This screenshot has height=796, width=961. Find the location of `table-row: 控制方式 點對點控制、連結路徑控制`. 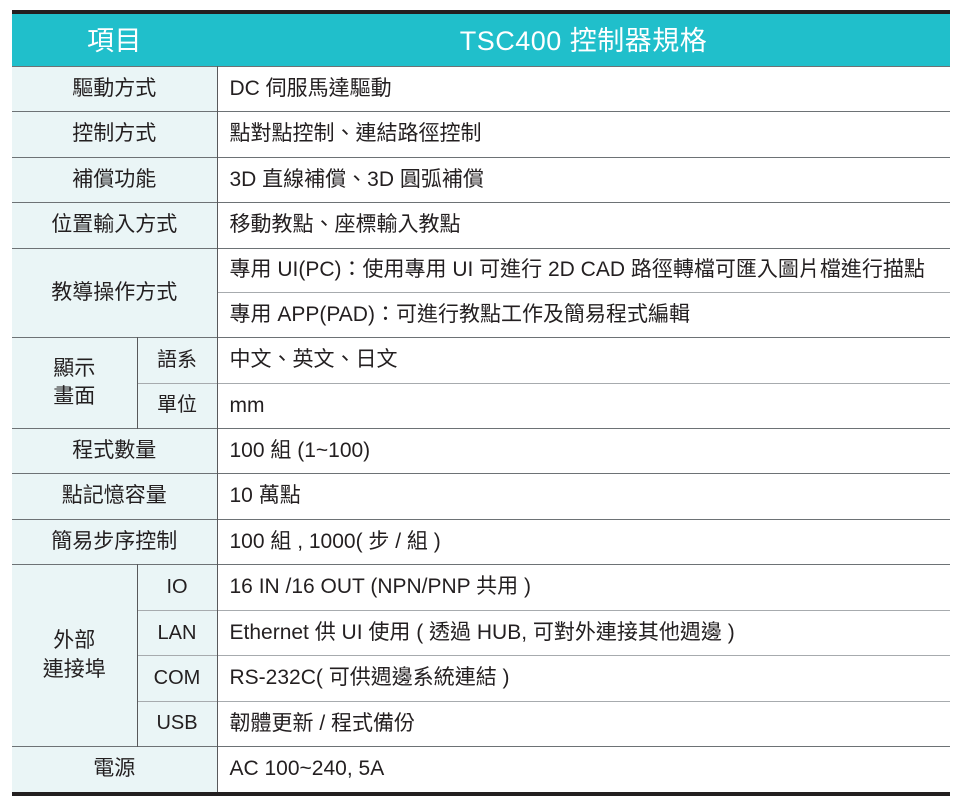

table-row: 控制方式 點對點控制、連結路徑控制 is located at coordinates (481, 134).